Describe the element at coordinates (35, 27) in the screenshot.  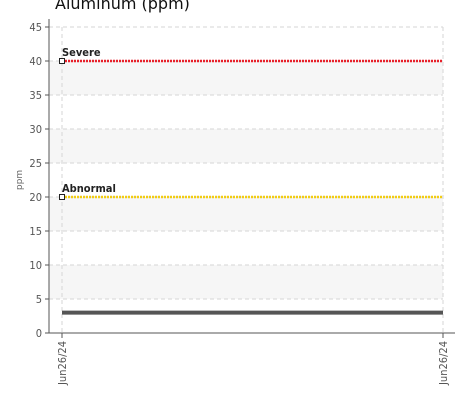
I see `y-tick-label: 45` at that location.